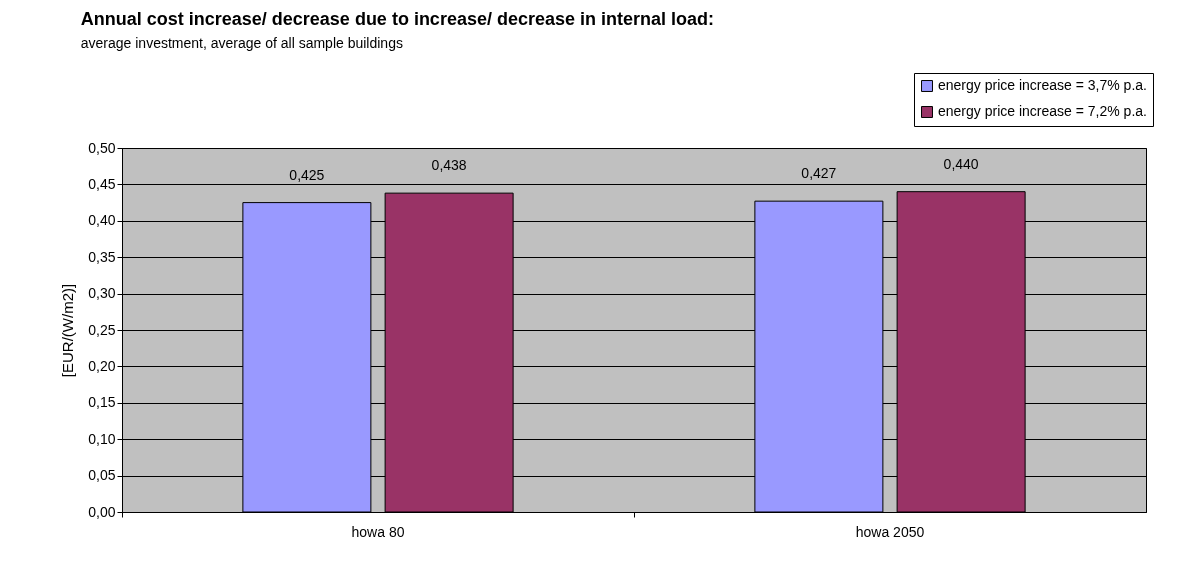  I want to click on chart-subtitle: average investment, average of all sample buildings, so click(241, 42).